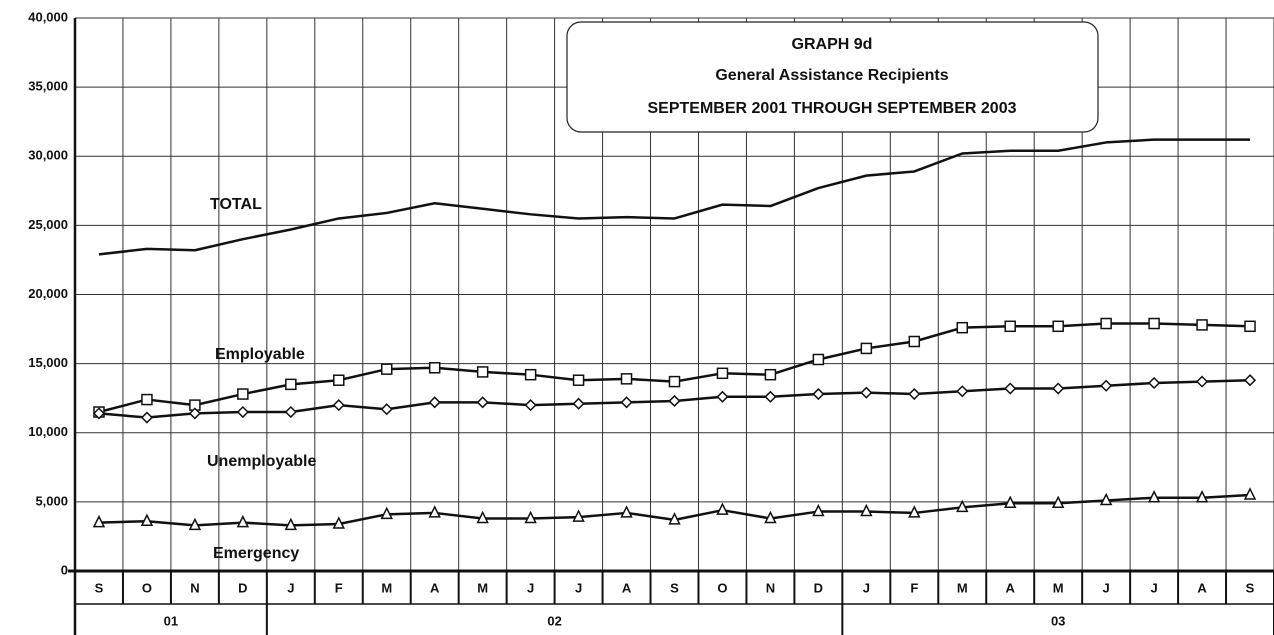  What do you see at coordinates (48, 16) in the screenshot?
I see `y-tick-label: 40,000` at bounding box center [48, 16].